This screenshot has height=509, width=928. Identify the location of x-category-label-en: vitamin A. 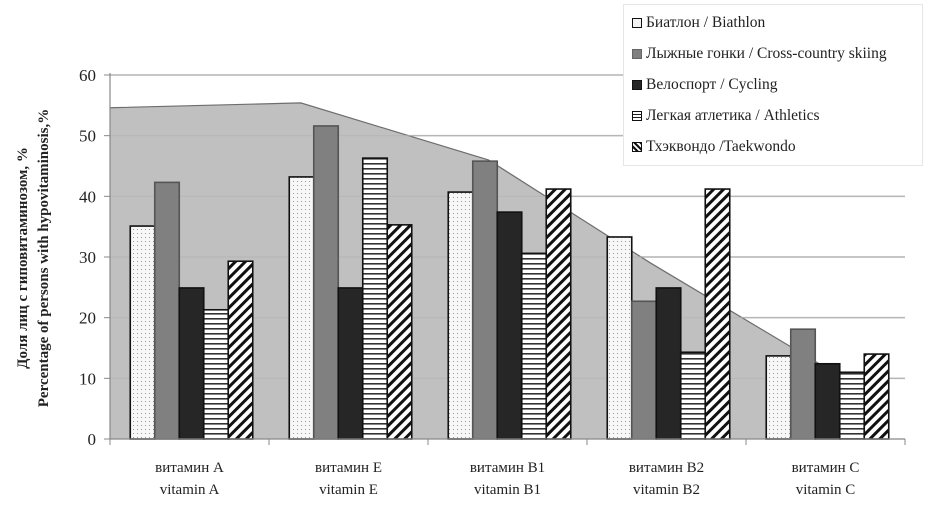
(190, 490).